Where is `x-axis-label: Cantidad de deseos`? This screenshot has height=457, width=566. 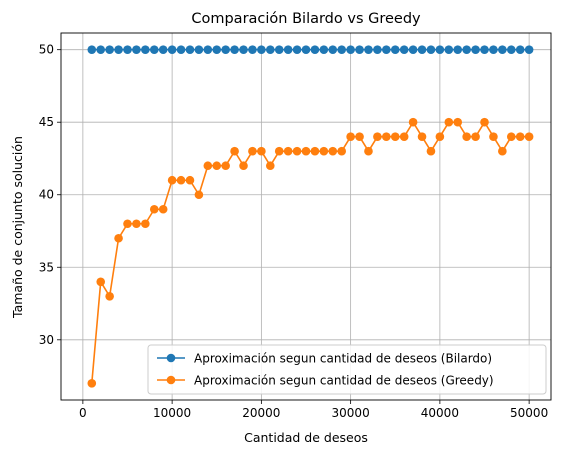 x-axis-label: Cantidad de deseos is located at coordinates (306, 437).